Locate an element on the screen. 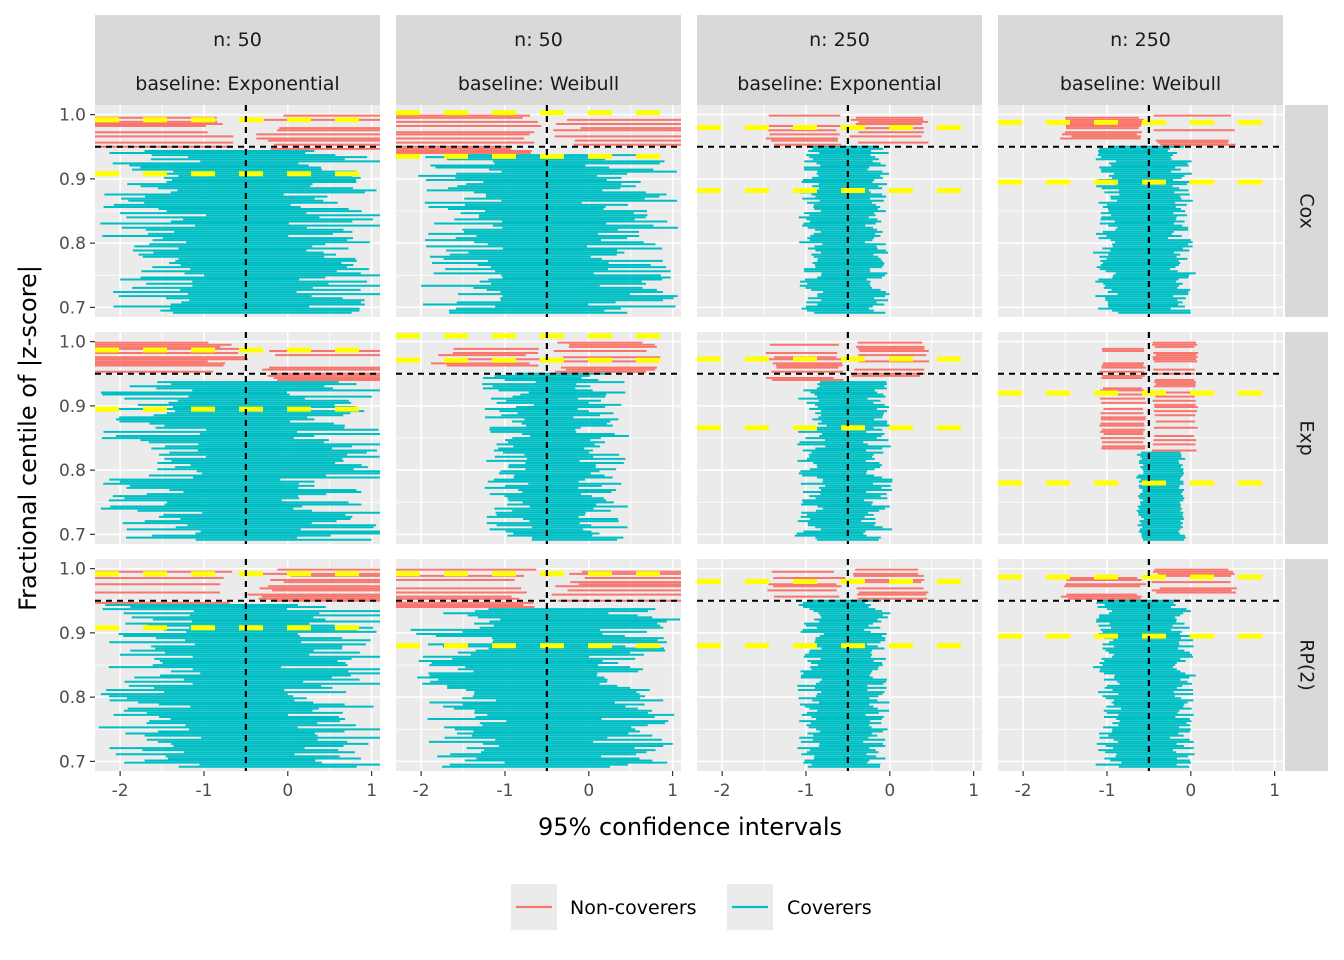 The width and height of the screenshot is (1344, 960). panel-r0-c2 is located at coordinates (839, 211).